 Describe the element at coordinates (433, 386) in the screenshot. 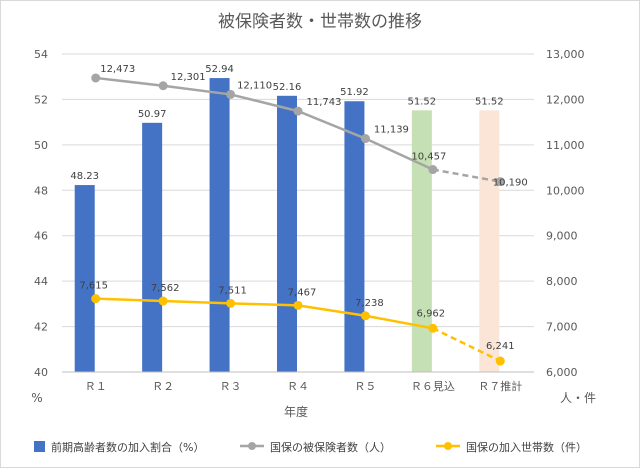

I see `x-tick-label: Ｒ６見込` at that location.